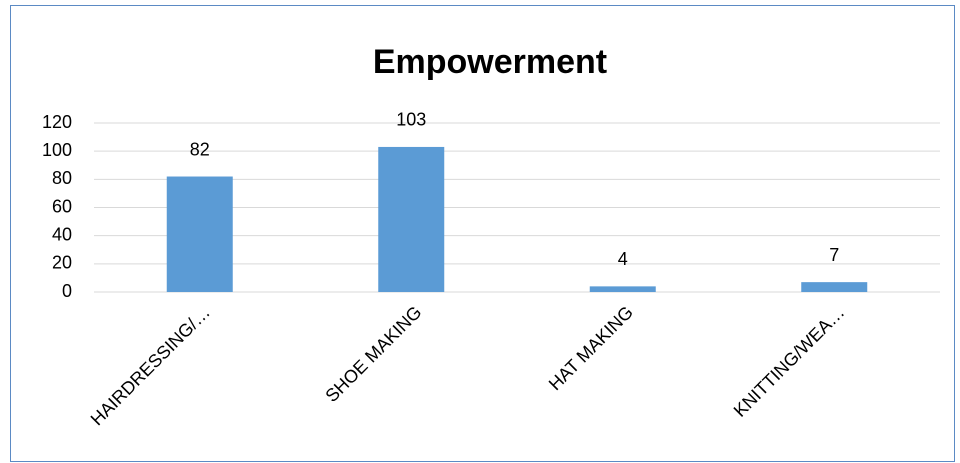 This screenshot has height=463, width=960. What do you see at coordinates (57, 122) in the screenshot?
I see `y-tick-label: 120` at bounding box center [57, 122].